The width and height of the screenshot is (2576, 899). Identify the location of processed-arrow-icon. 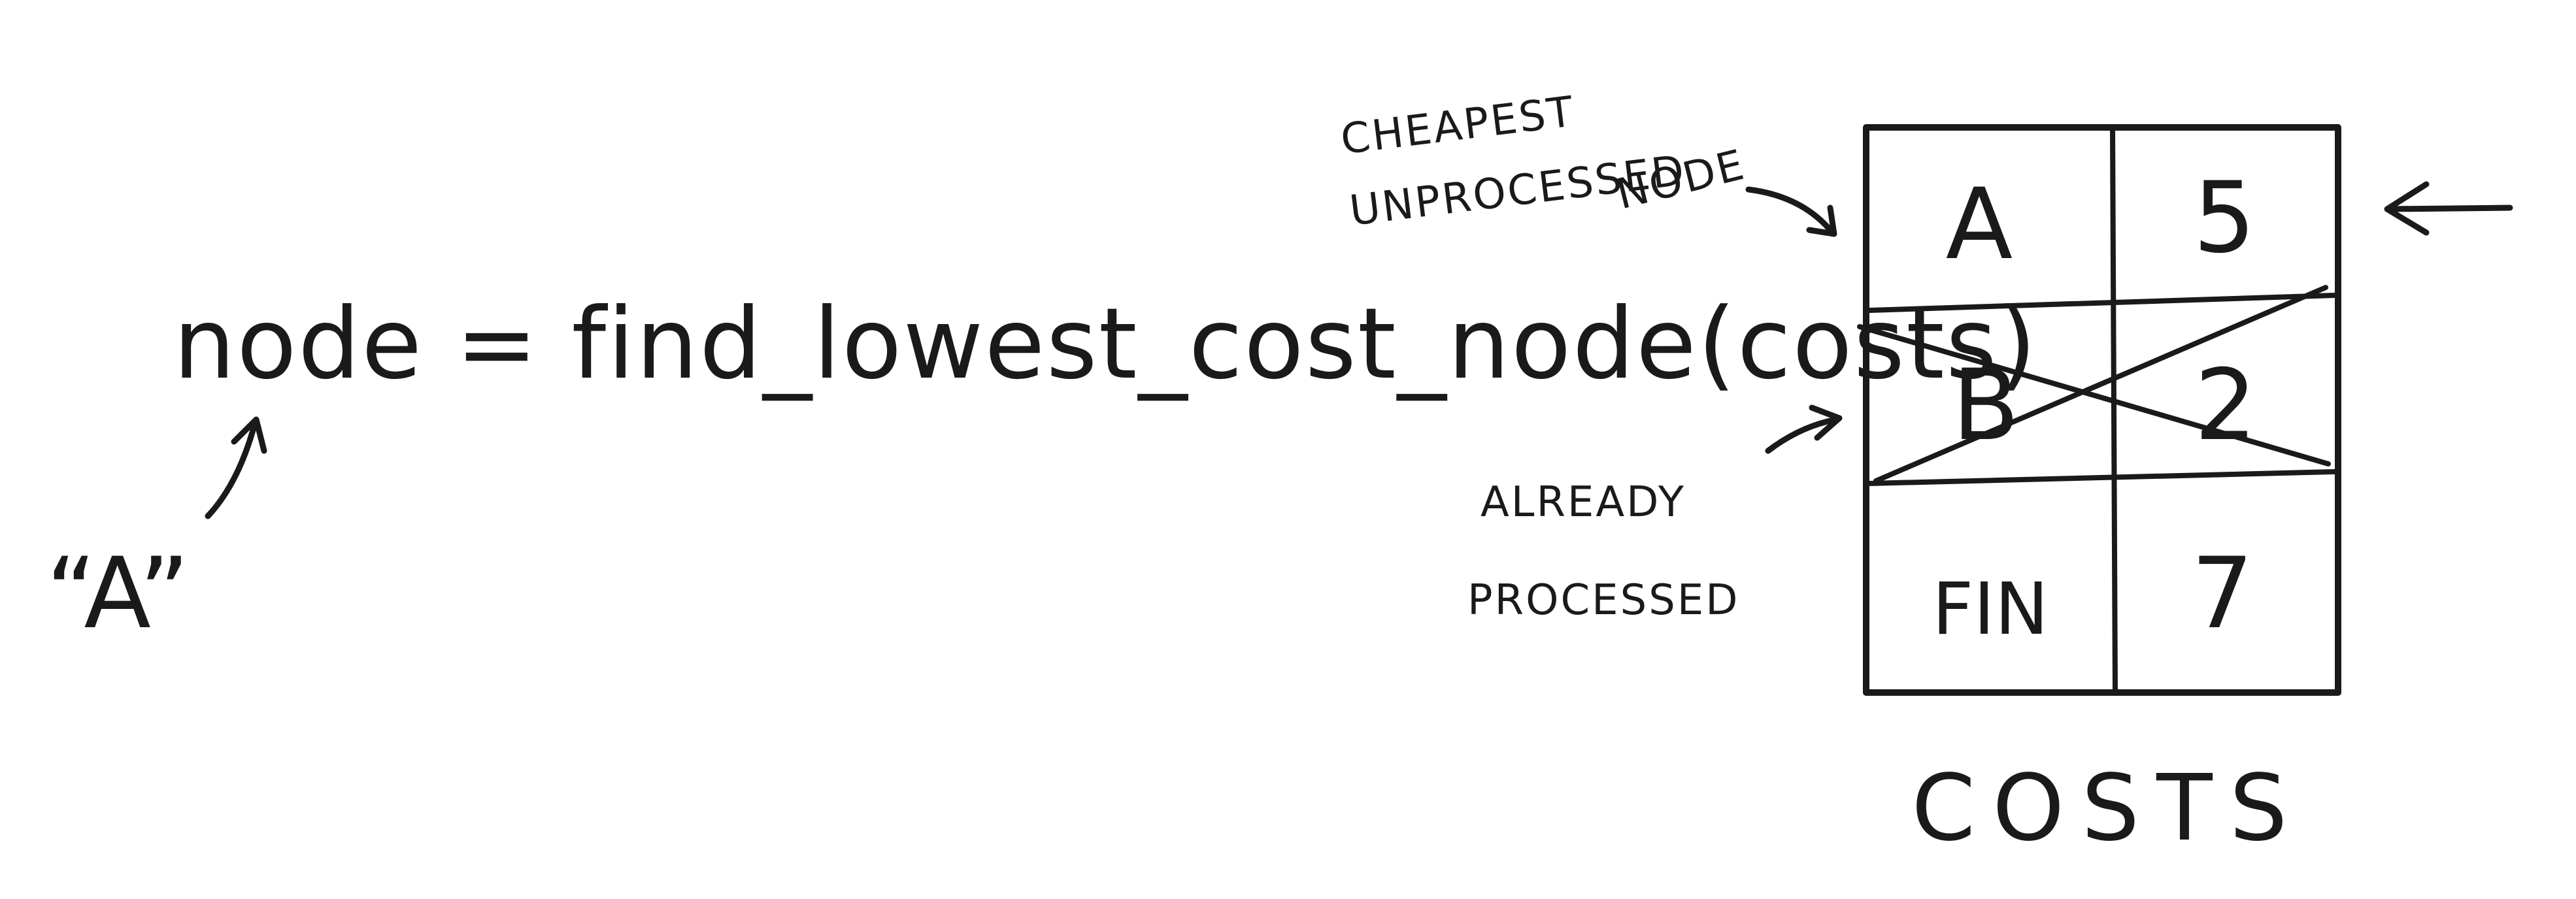
(1804, 429).